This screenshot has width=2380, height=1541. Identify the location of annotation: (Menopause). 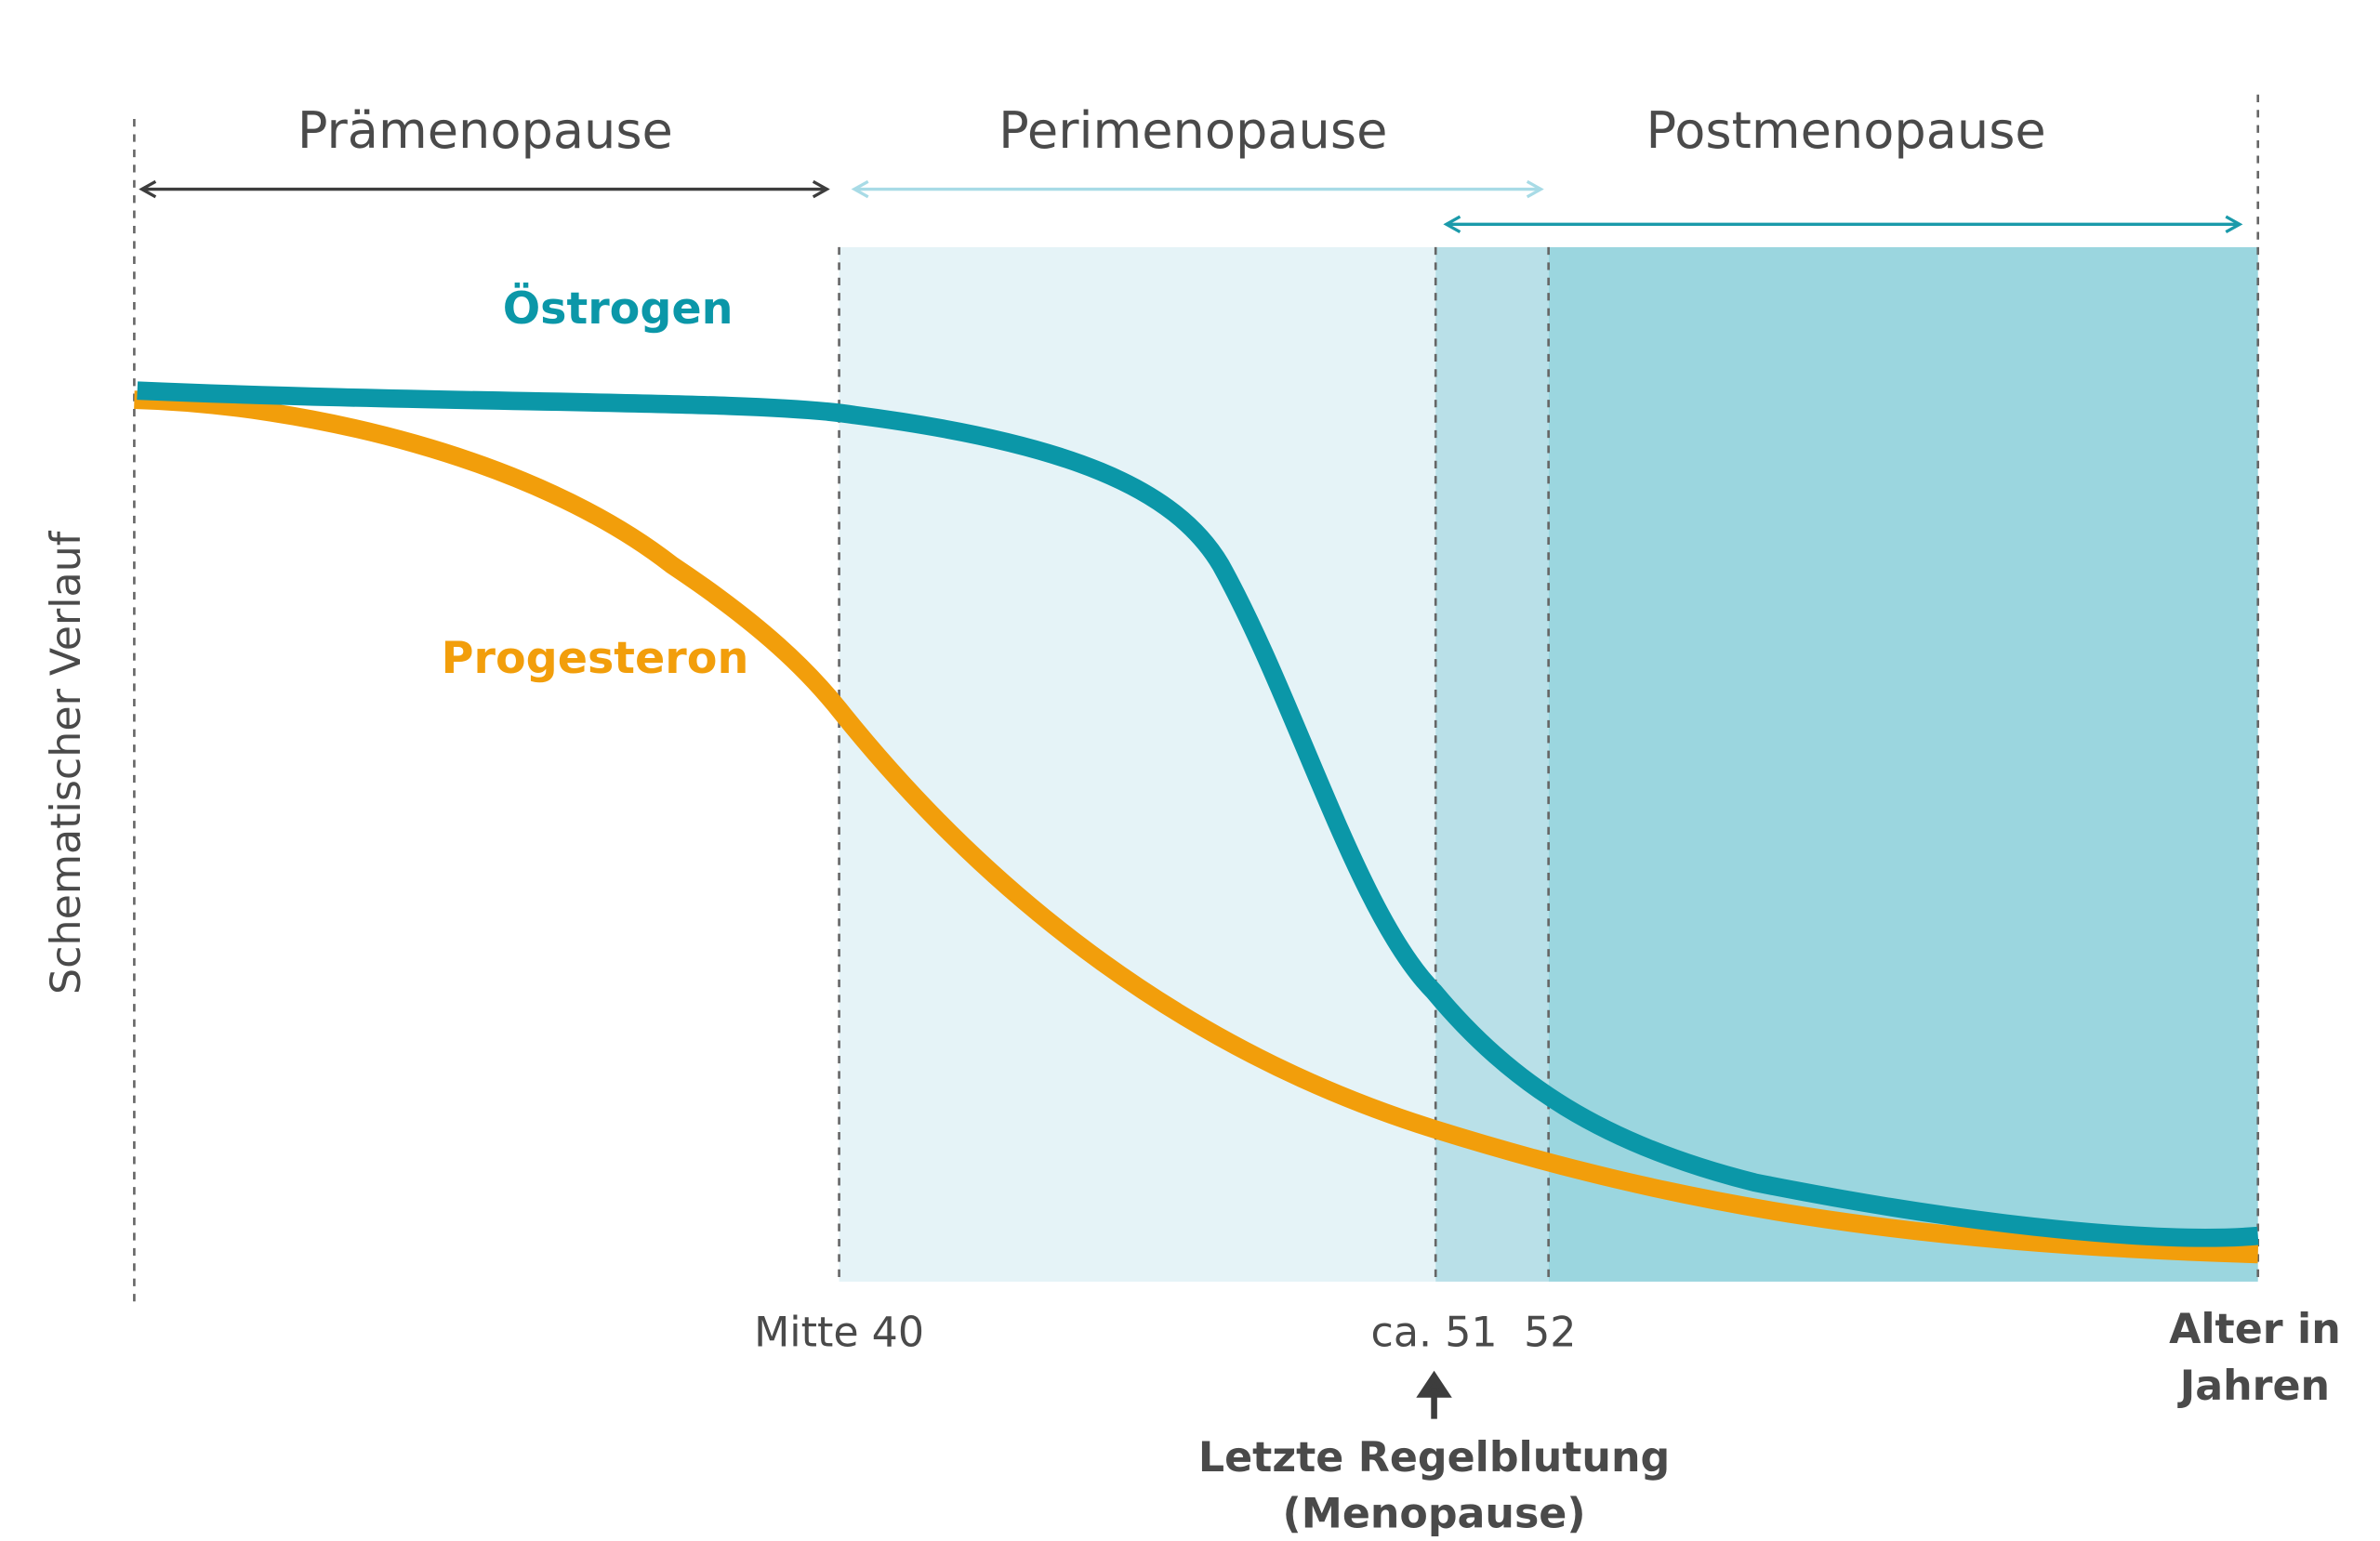
(1434, 1514).